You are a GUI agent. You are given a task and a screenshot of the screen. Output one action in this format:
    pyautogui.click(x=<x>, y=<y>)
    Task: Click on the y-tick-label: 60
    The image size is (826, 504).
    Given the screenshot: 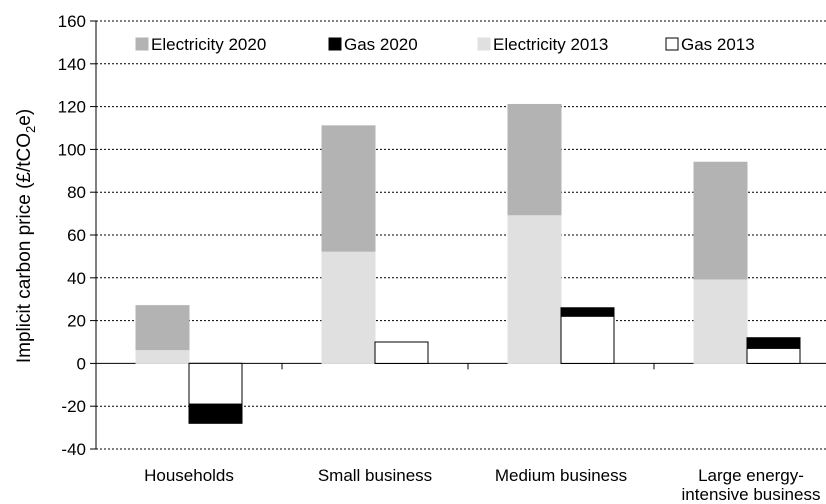 What is the action you would take?
    pyautogui.click(x=76, y=235)
    